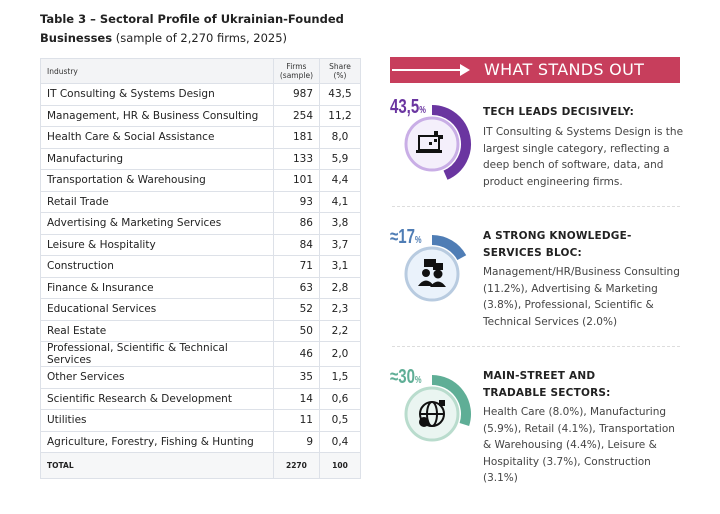 The image size is (720, 514). I want to click on share-cell: 0,5, so click(340, 420).